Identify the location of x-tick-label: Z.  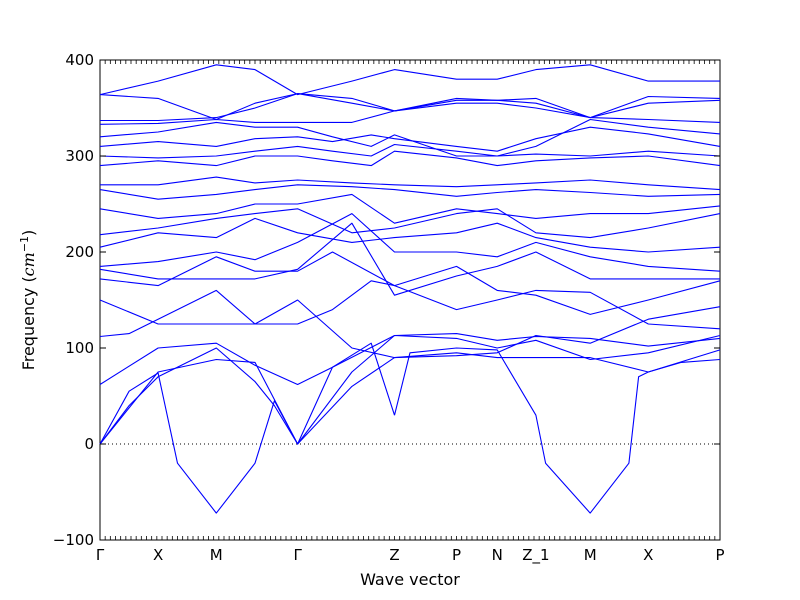
(394, 555).